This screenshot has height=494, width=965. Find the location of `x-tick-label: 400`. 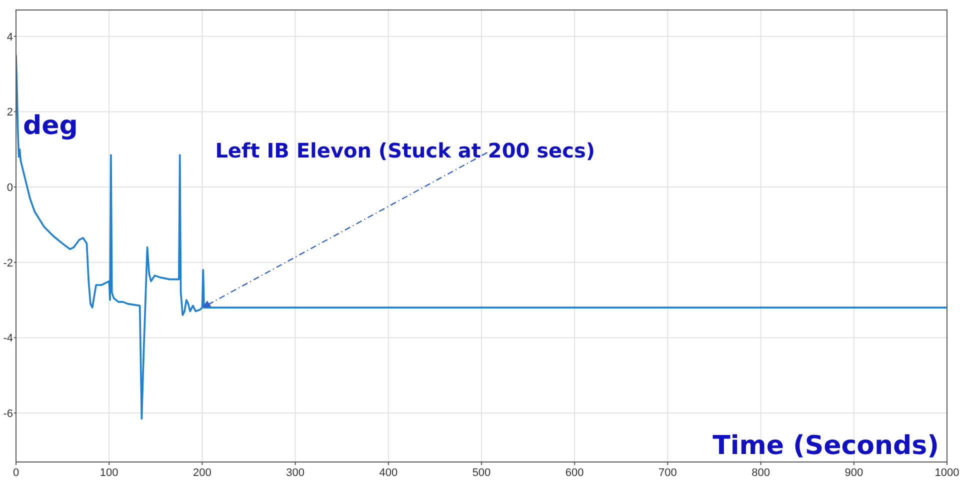

x-tick-label: 400 is located at coordinates (388, 472).